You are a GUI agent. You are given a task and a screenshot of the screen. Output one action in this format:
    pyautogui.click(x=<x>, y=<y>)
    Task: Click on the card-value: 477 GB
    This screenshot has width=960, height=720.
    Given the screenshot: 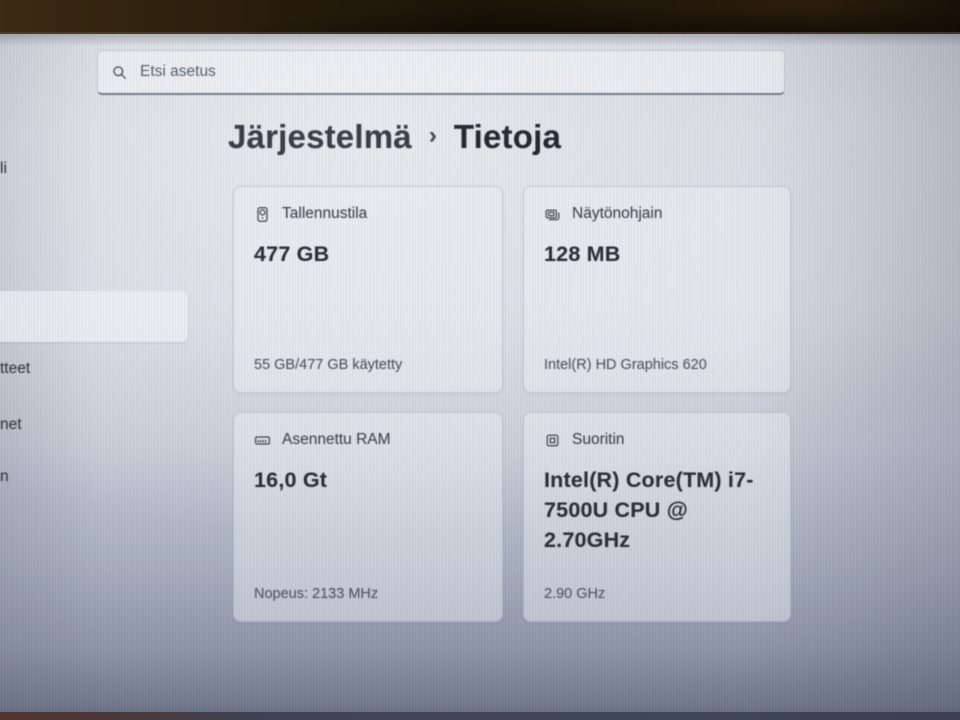 What is the action you would take?
    pyautogui.click(x=292, y=254)
    